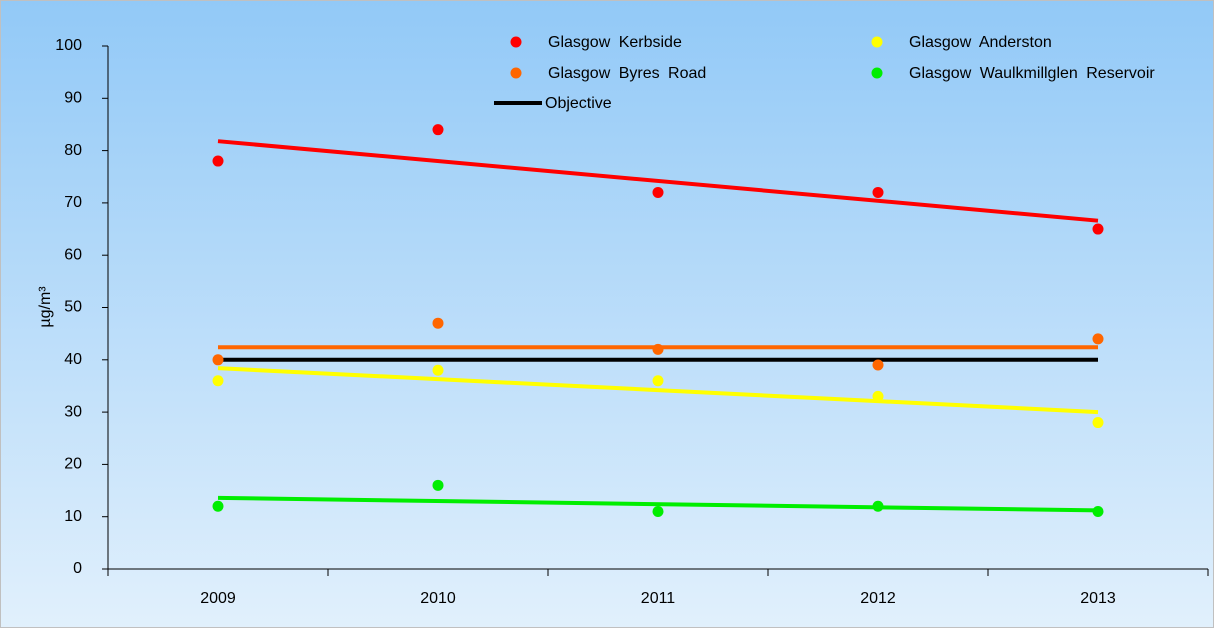 This screenshot has height=633, width=1214. What do you see at coordinates (73, 150) in the screenshot?
I see `y-tick-label: 80` at bounding box center [73, 150].